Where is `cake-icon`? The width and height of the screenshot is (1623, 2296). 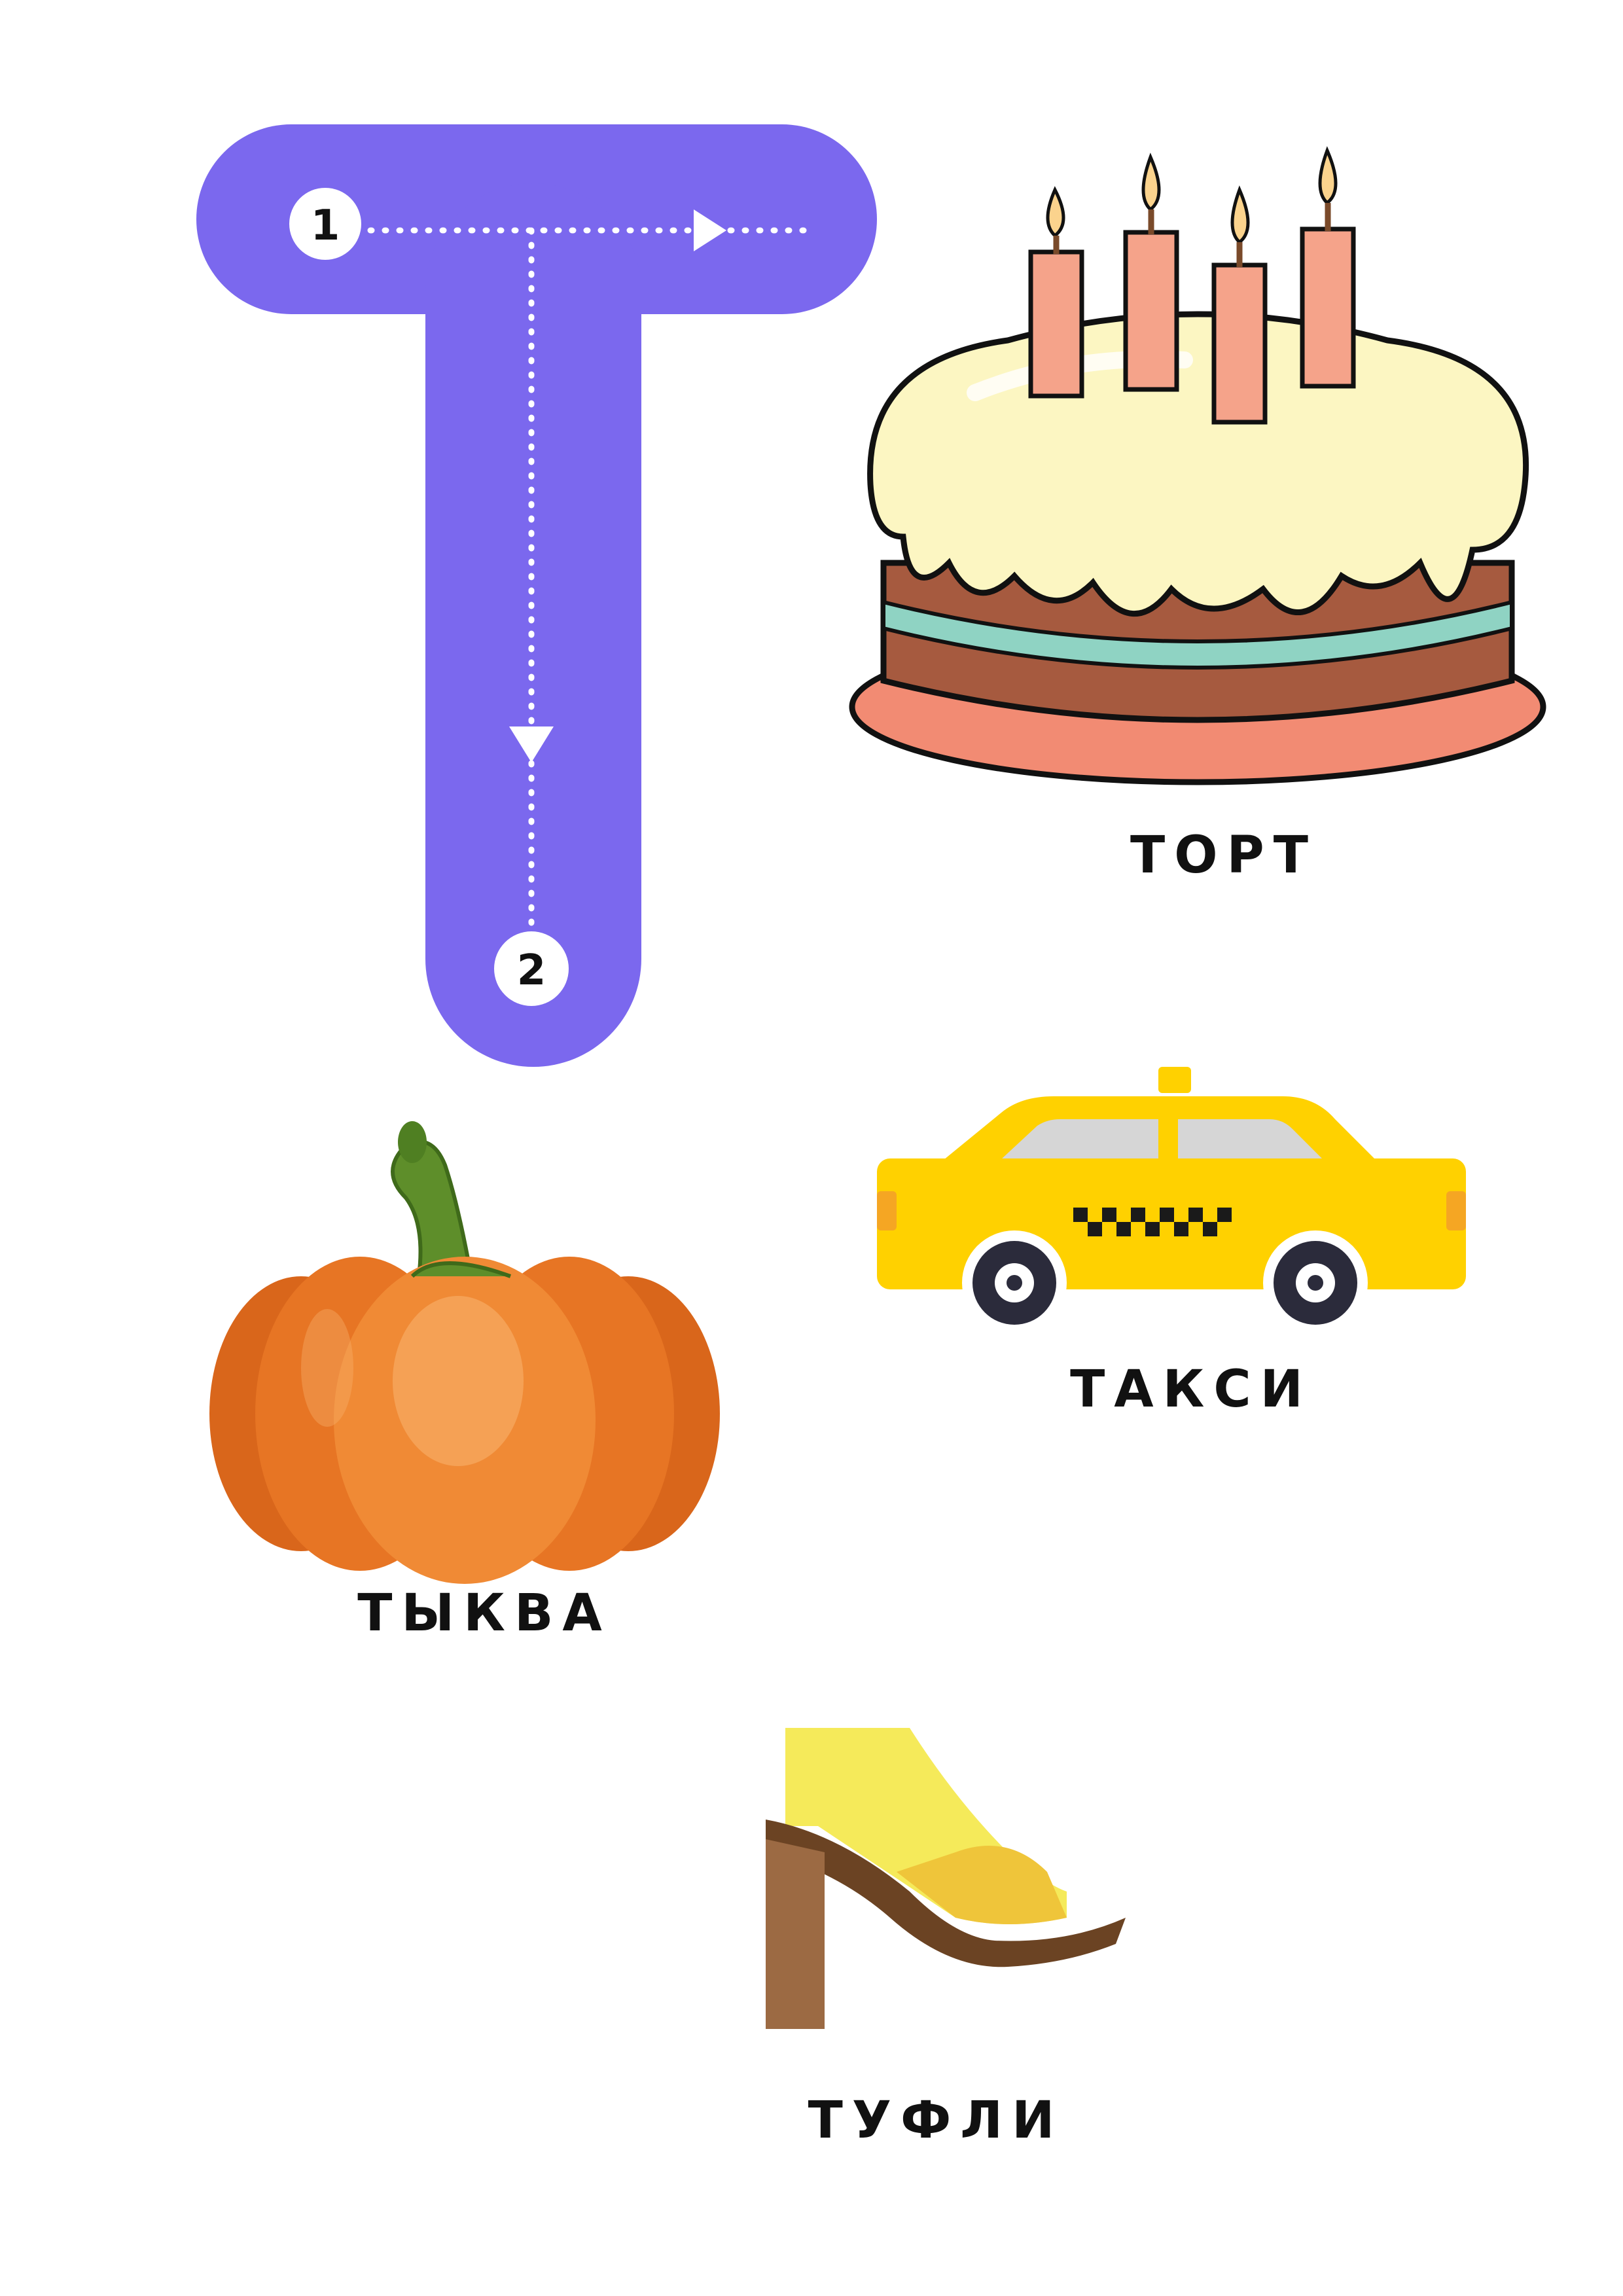 cake-icon is located at coordinates (1197, 465).